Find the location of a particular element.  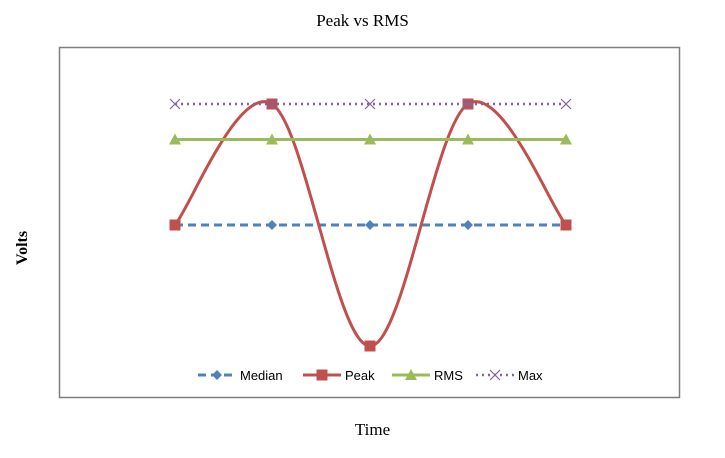

series-max is located at coordinates (370, 104).